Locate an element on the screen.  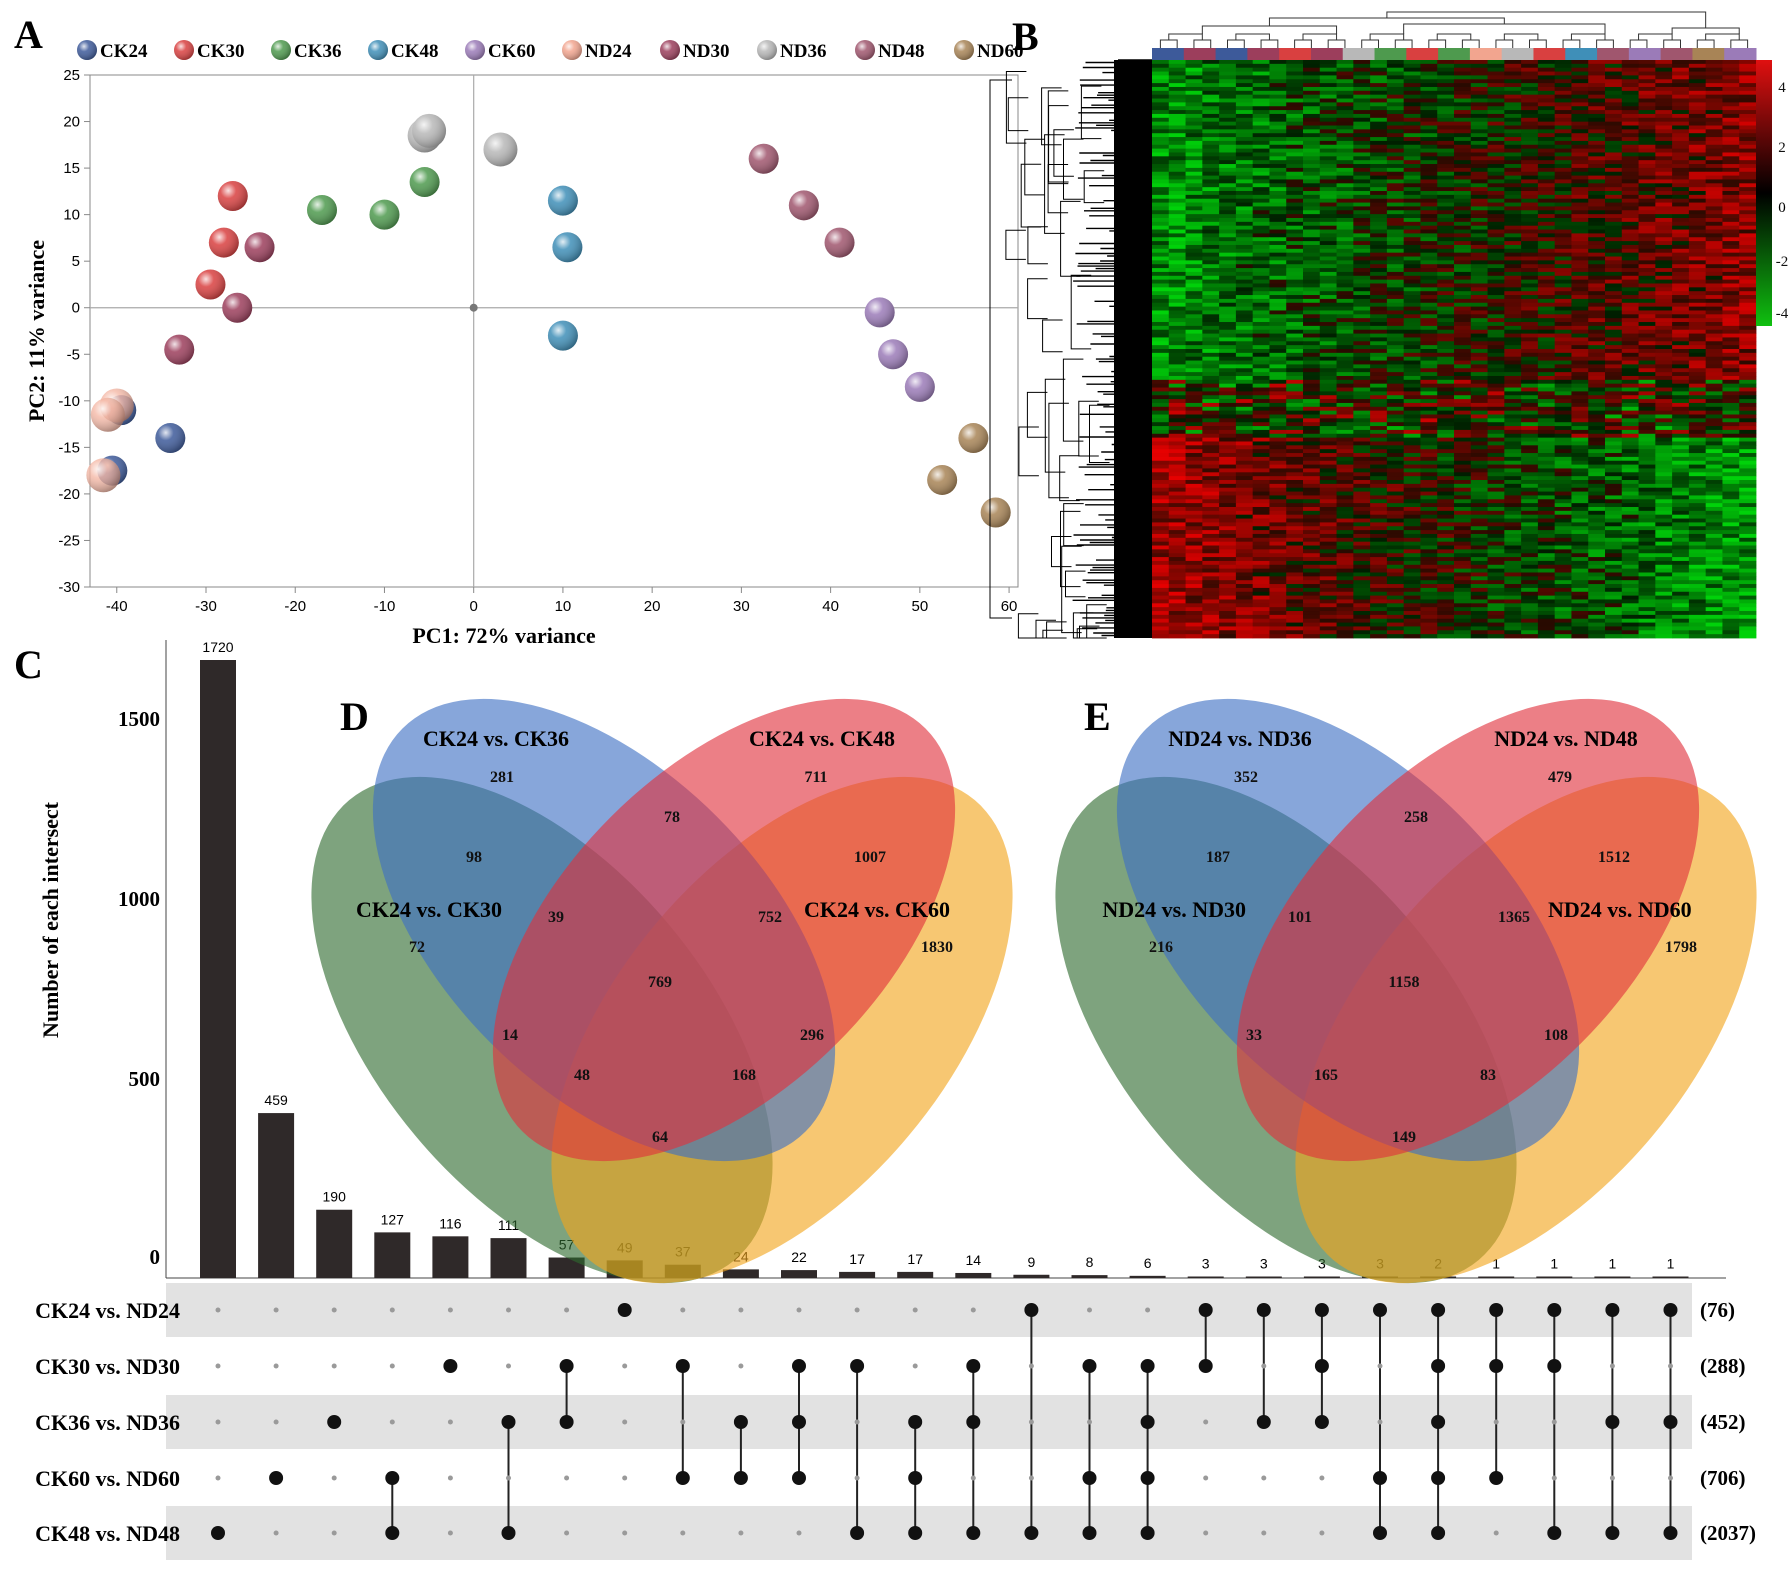
pca-point-ck30 is located at coordinates (232, 196).